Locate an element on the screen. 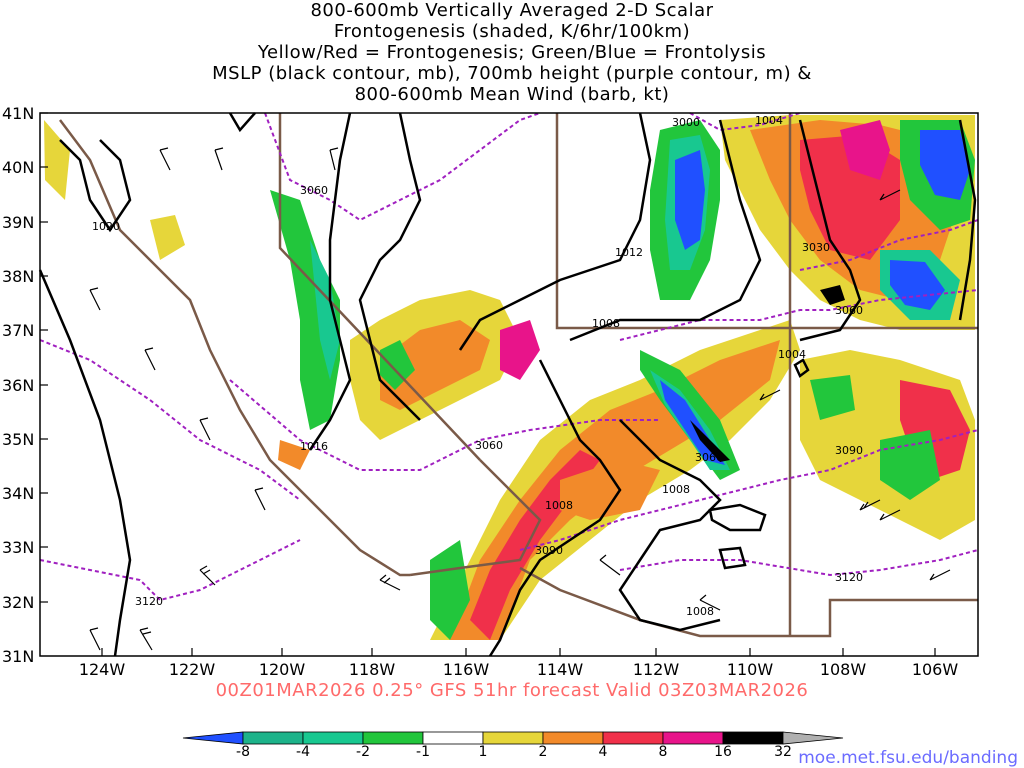  lon-label: 120W is located at coordinates (282, 669).